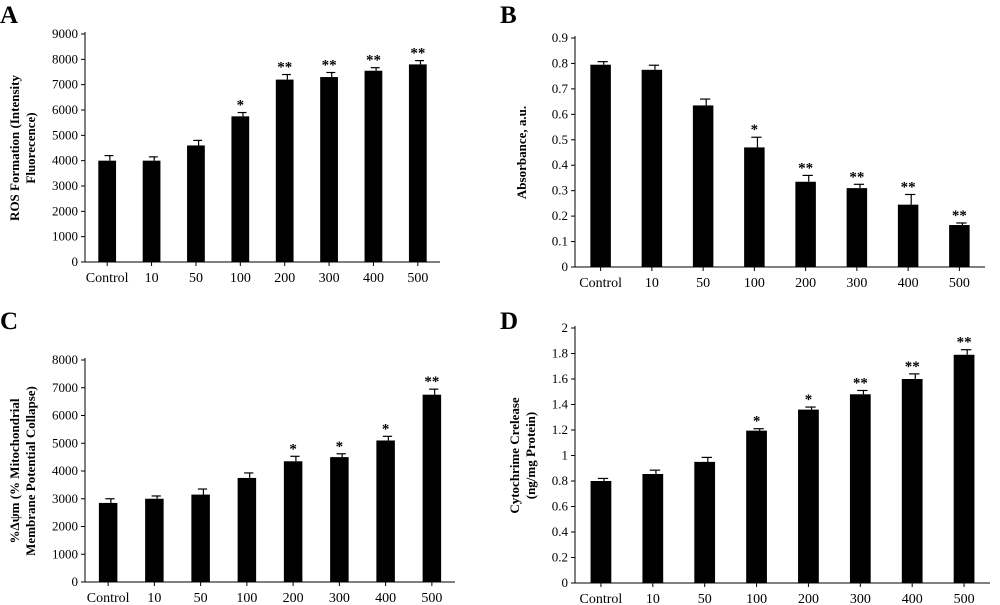 Image resolution: width=1000 pixels, height=605 pixels. What do you see at coordinates (560, 241) in the screenshot?
I see `y-tick-label: 0.1` at bounding box center [560, 241].